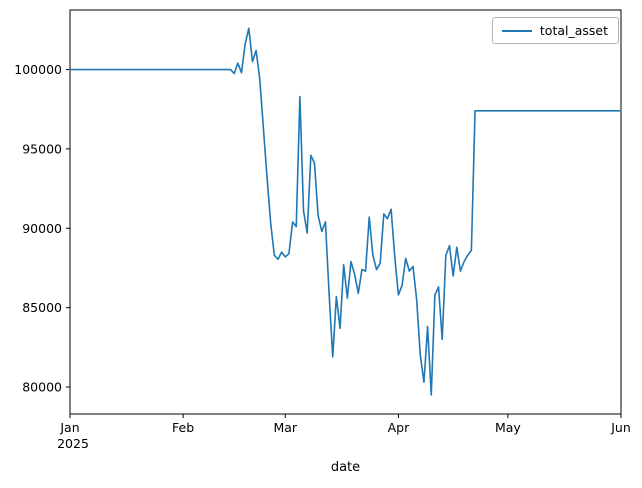 The height and width of the screenshot is (488, 642). What do you see at coordinates (183, 427) in the screenshot?
I see `x-tick-label: Feb` at bounding box center [183, 427].